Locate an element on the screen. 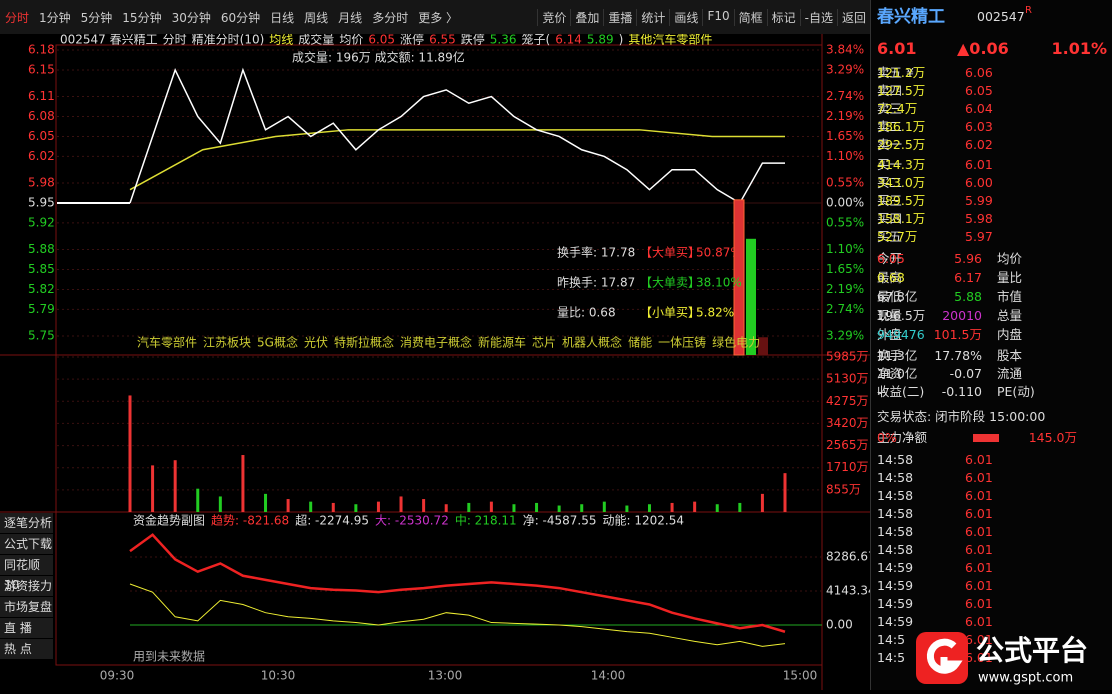 The image size is (1112, 694). volume-tick-label: 5985万 is located at coordinates (847, 357).